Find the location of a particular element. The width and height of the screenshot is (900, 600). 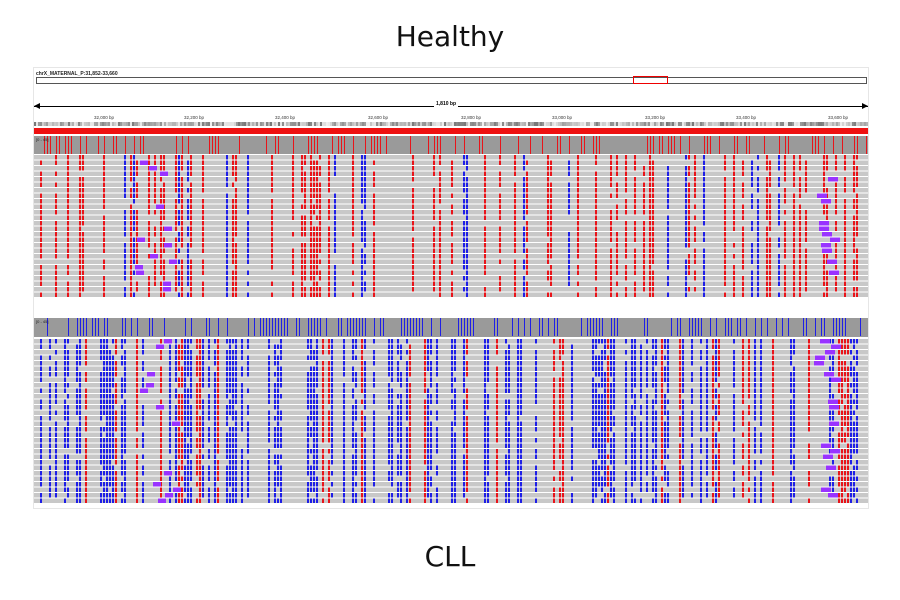

ruler-tick-label: 33,600 bp is located at coordinates (838, 117).